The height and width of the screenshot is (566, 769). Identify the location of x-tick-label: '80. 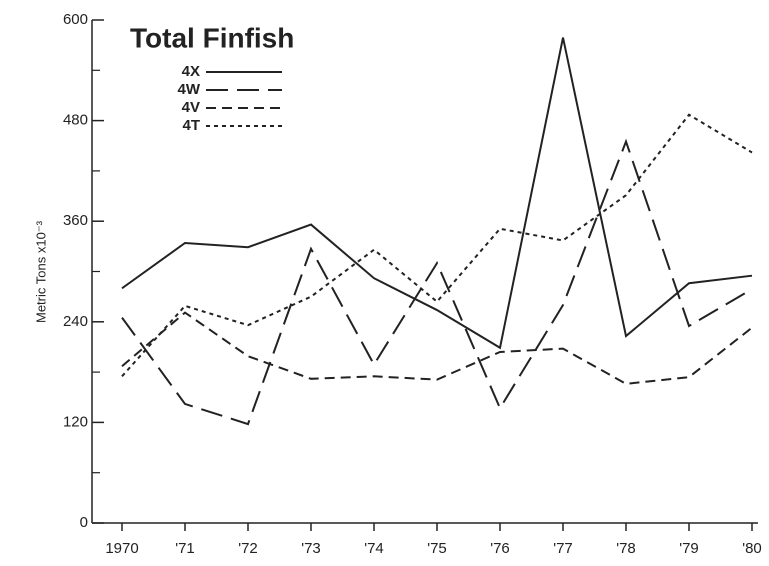
(752, 548).